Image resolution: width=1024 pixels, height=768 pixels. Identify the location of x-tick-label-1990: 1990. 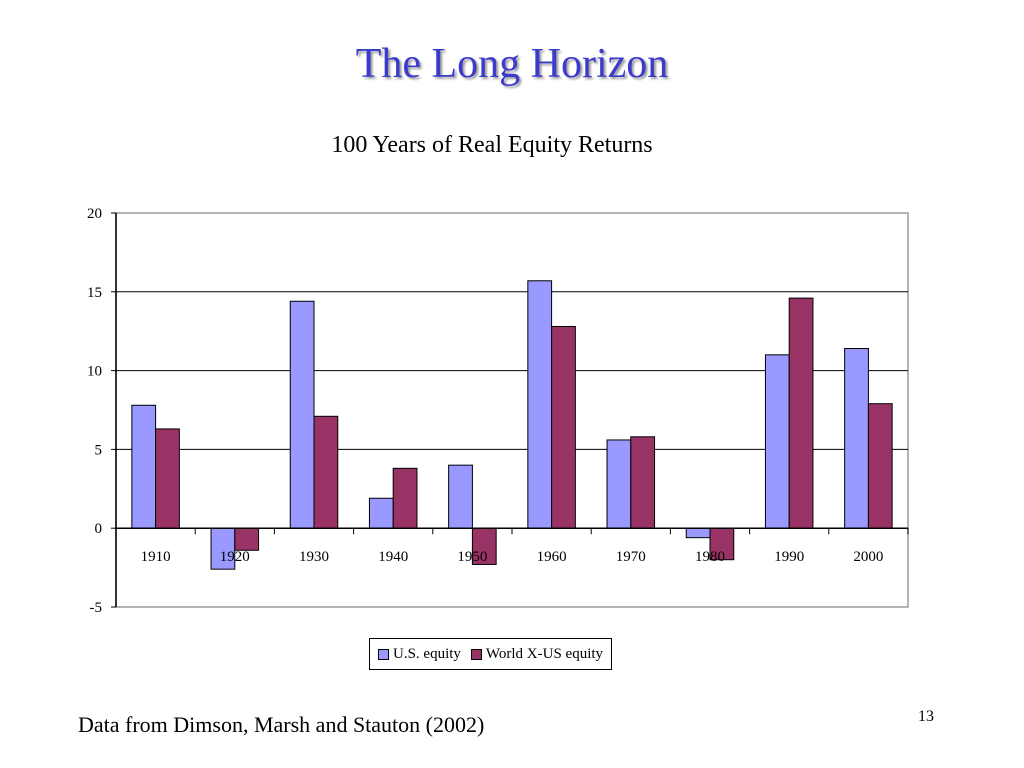
(789, 557).